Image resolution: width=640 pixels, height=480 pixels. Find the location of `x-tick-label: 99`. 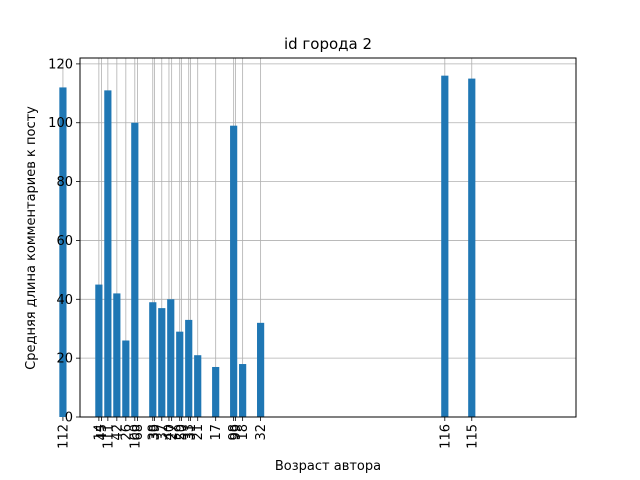

x-tick-label: 99 is located at coordinates (236, 432).